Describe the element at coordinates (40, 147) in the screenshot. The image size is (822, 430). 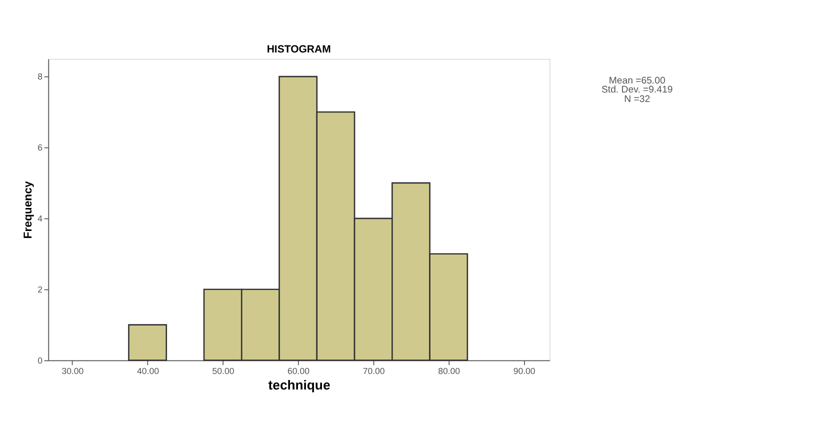
I see `y-tick-label: 6` at that location.